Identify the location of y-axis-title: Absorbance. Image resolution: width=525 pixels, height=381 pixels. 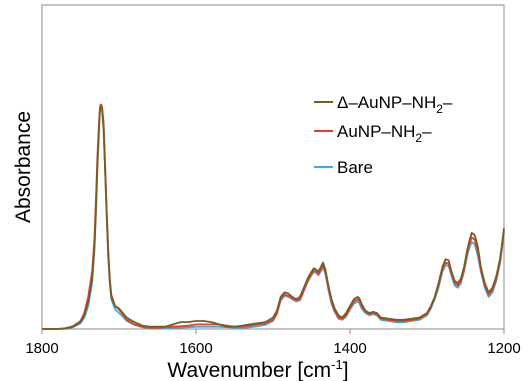
(23, 167).